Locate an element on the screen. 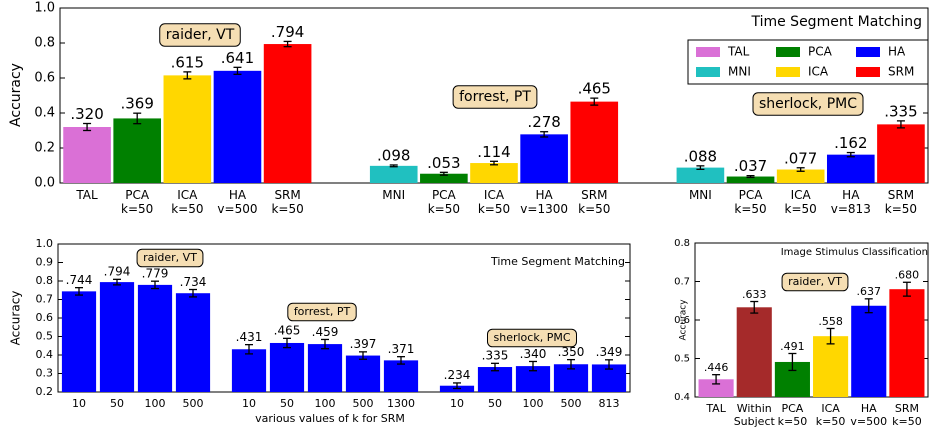  x-tick-label-line: MNI is located at coordinates (393, 195).